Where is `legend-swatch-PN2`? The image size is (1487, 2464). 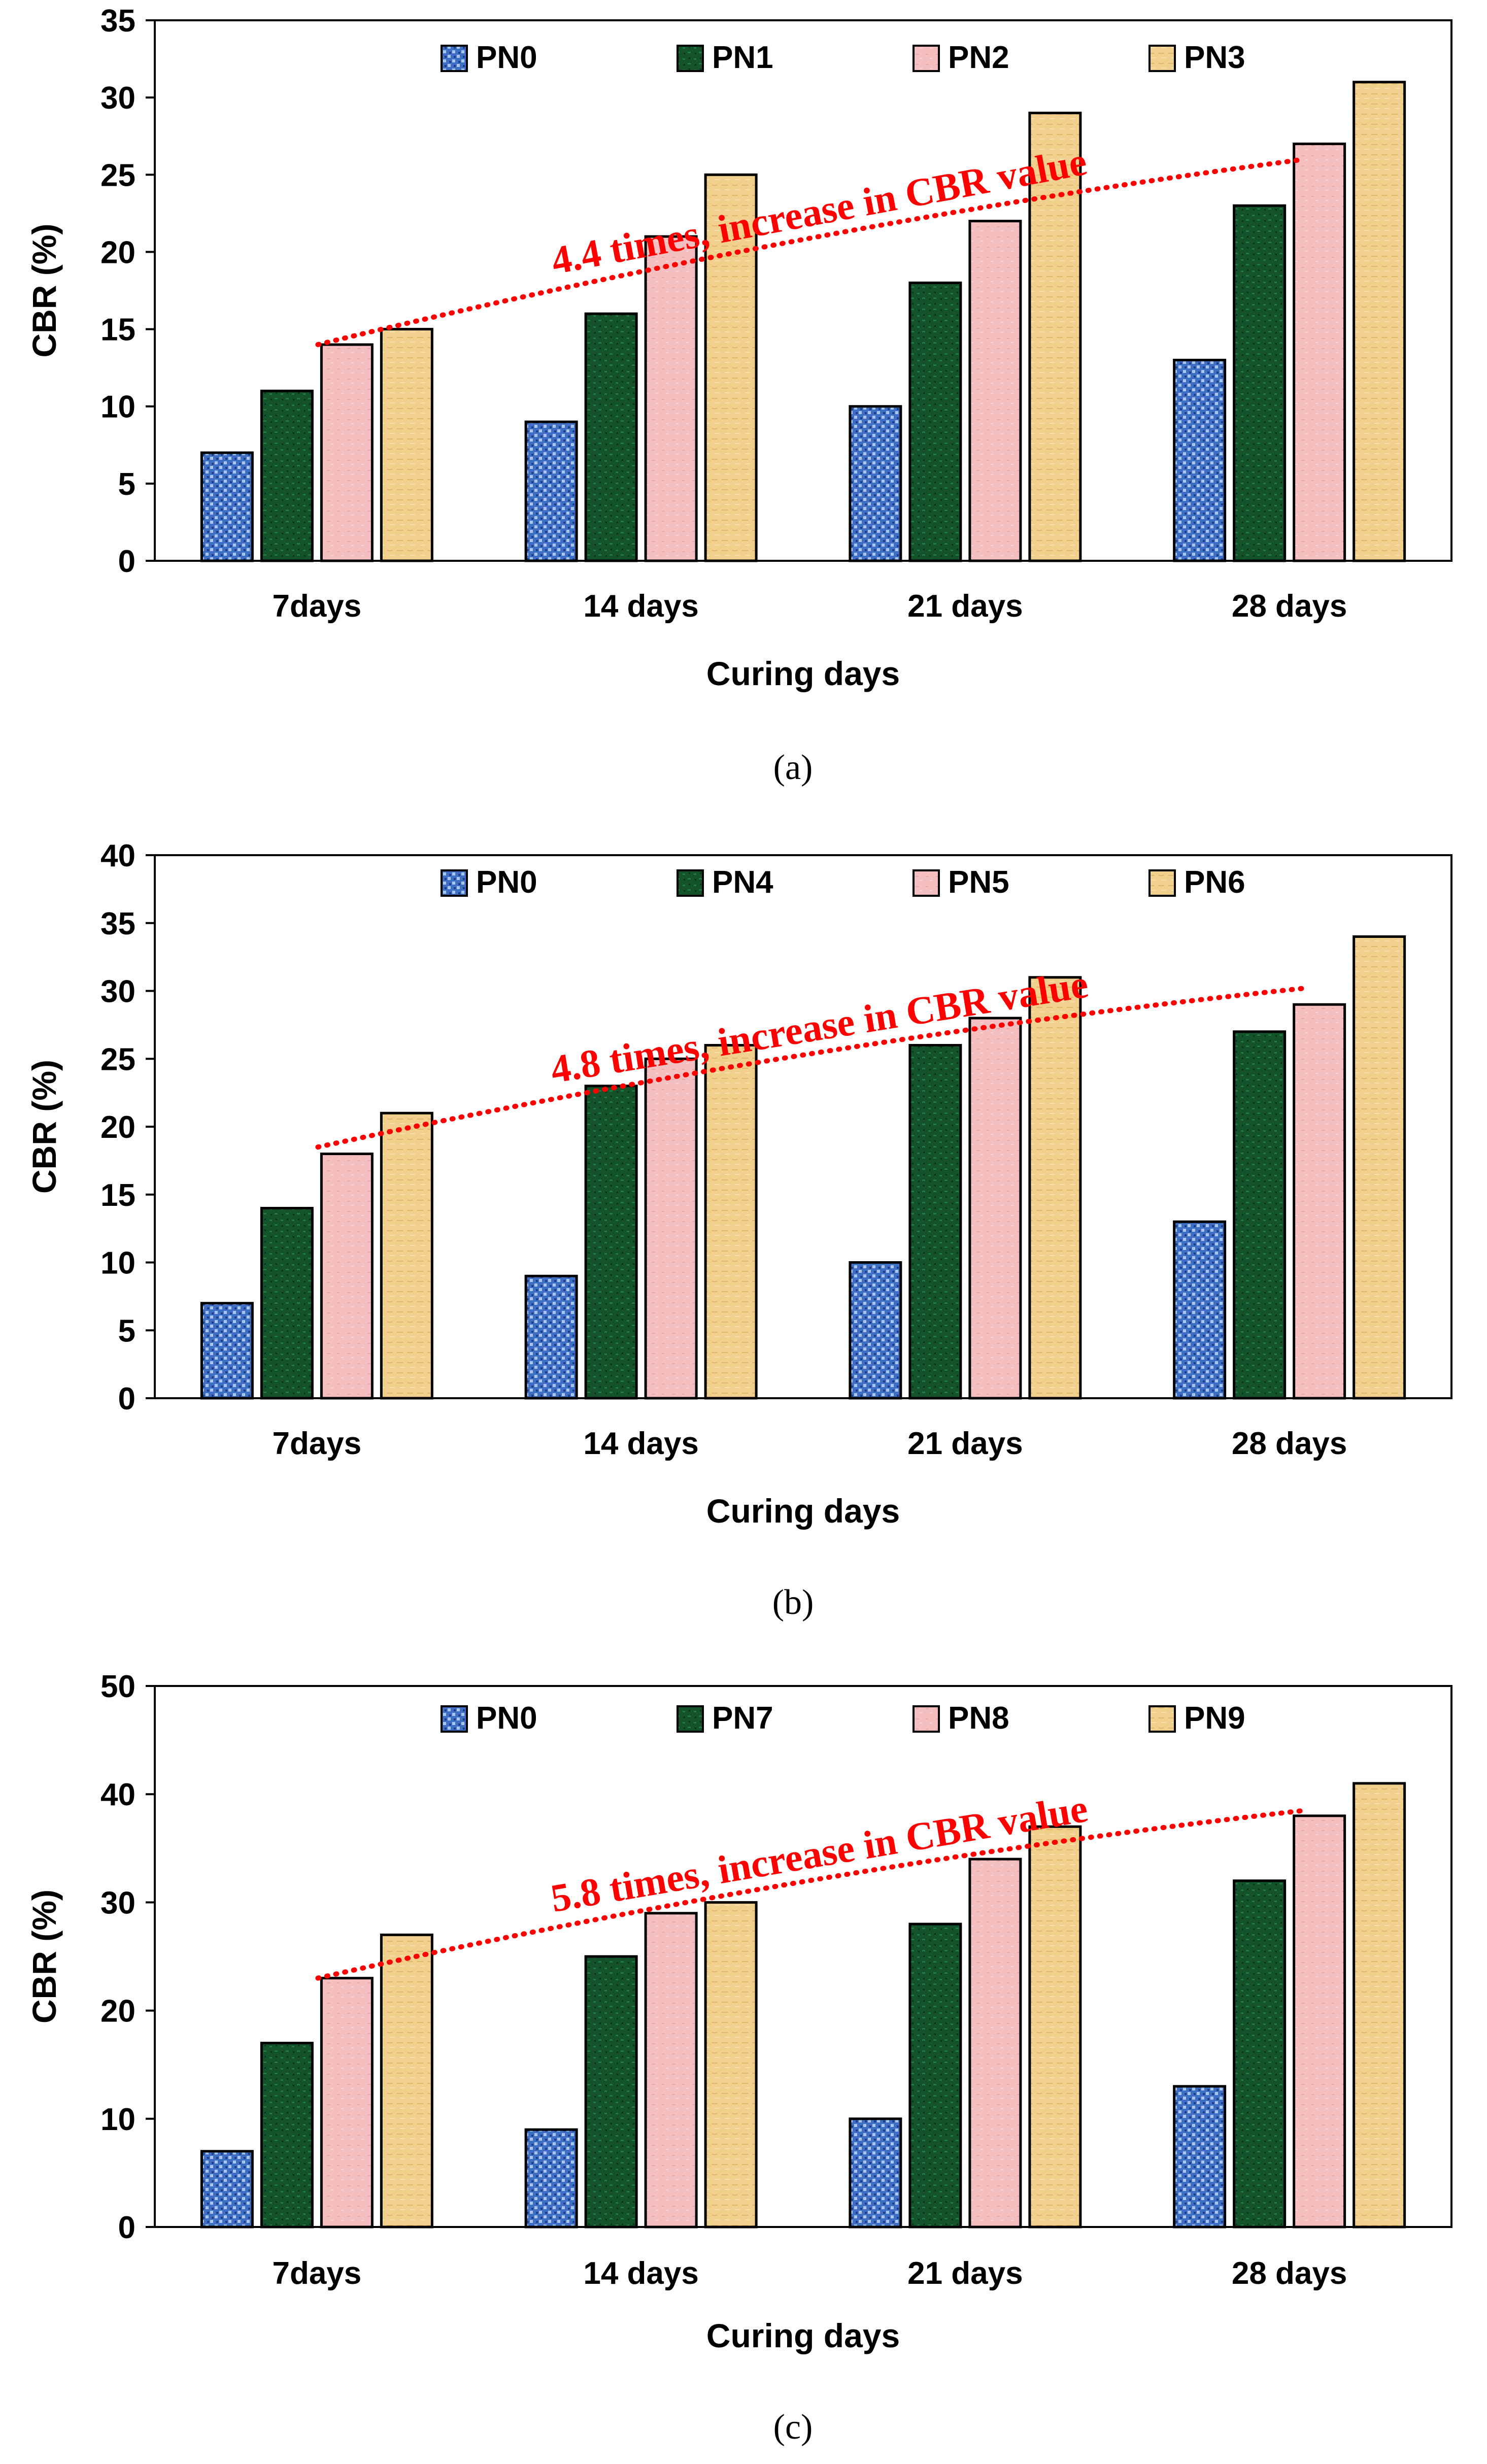 legend-swatch-PN2 is located at coordinates (926, 58).